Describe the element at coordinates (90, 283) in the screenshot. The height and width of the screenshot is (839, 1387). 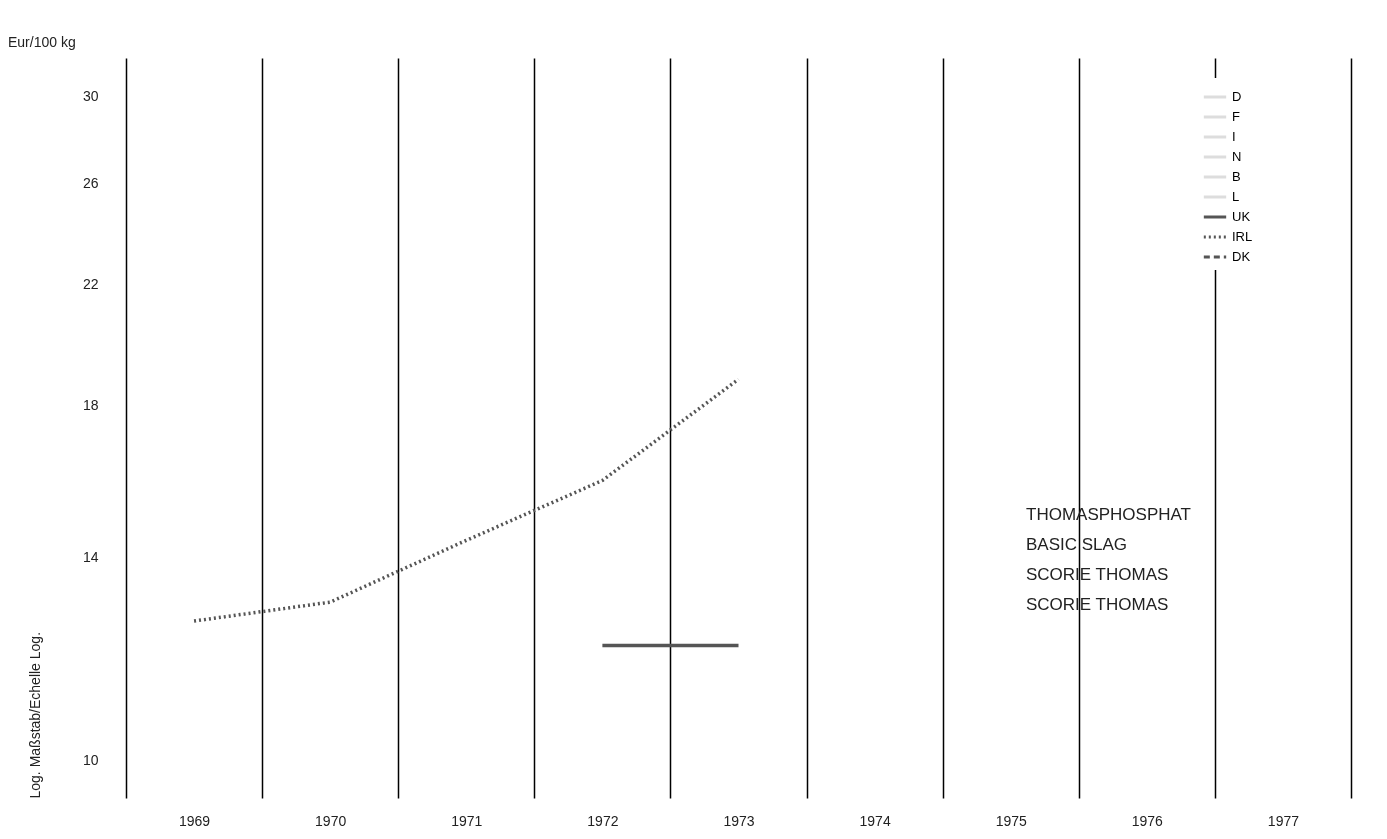
I see `y-tick-label: 22` at that location.